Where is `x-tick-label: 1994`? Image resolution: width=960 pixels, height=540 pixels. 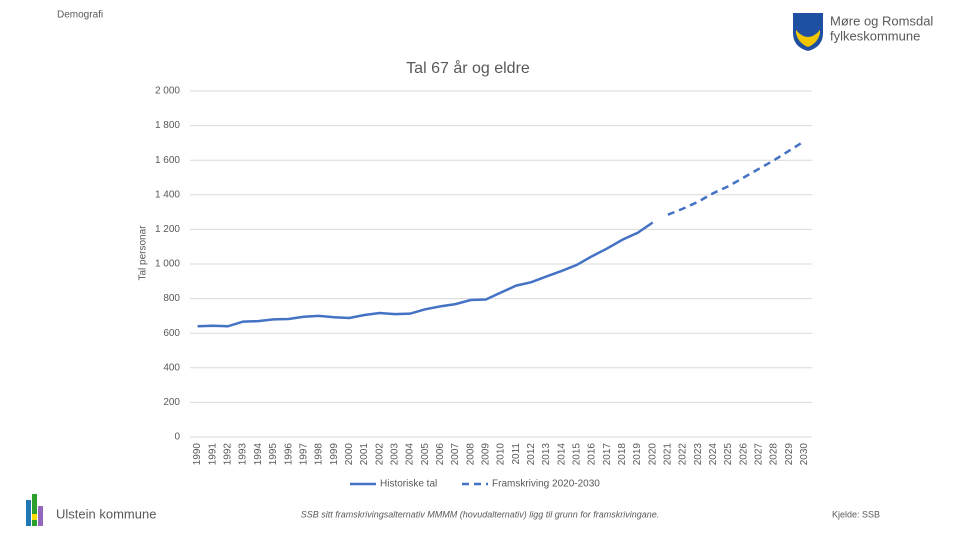 x-tick-label: 1994 is located at coordinates (258, 454).